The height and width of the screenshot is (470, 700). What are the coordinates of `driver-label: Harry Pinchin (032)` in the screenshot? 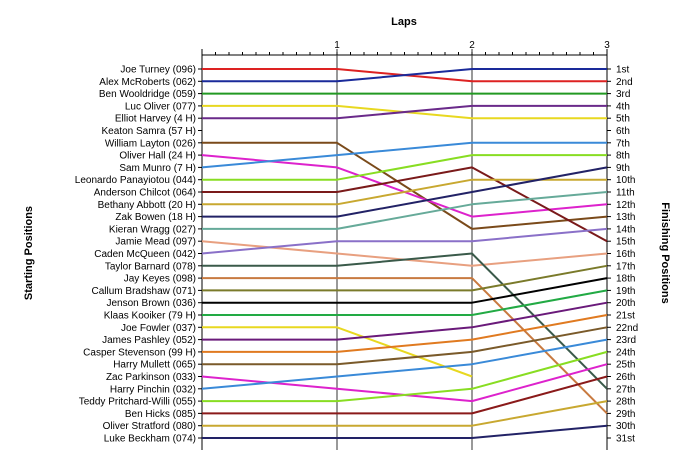 It's located at (153, 389).